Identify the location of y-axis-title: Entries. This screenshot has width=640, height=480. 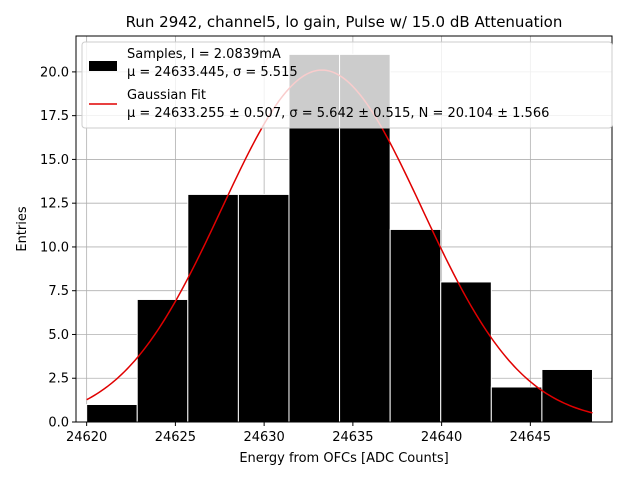
(22, 229).